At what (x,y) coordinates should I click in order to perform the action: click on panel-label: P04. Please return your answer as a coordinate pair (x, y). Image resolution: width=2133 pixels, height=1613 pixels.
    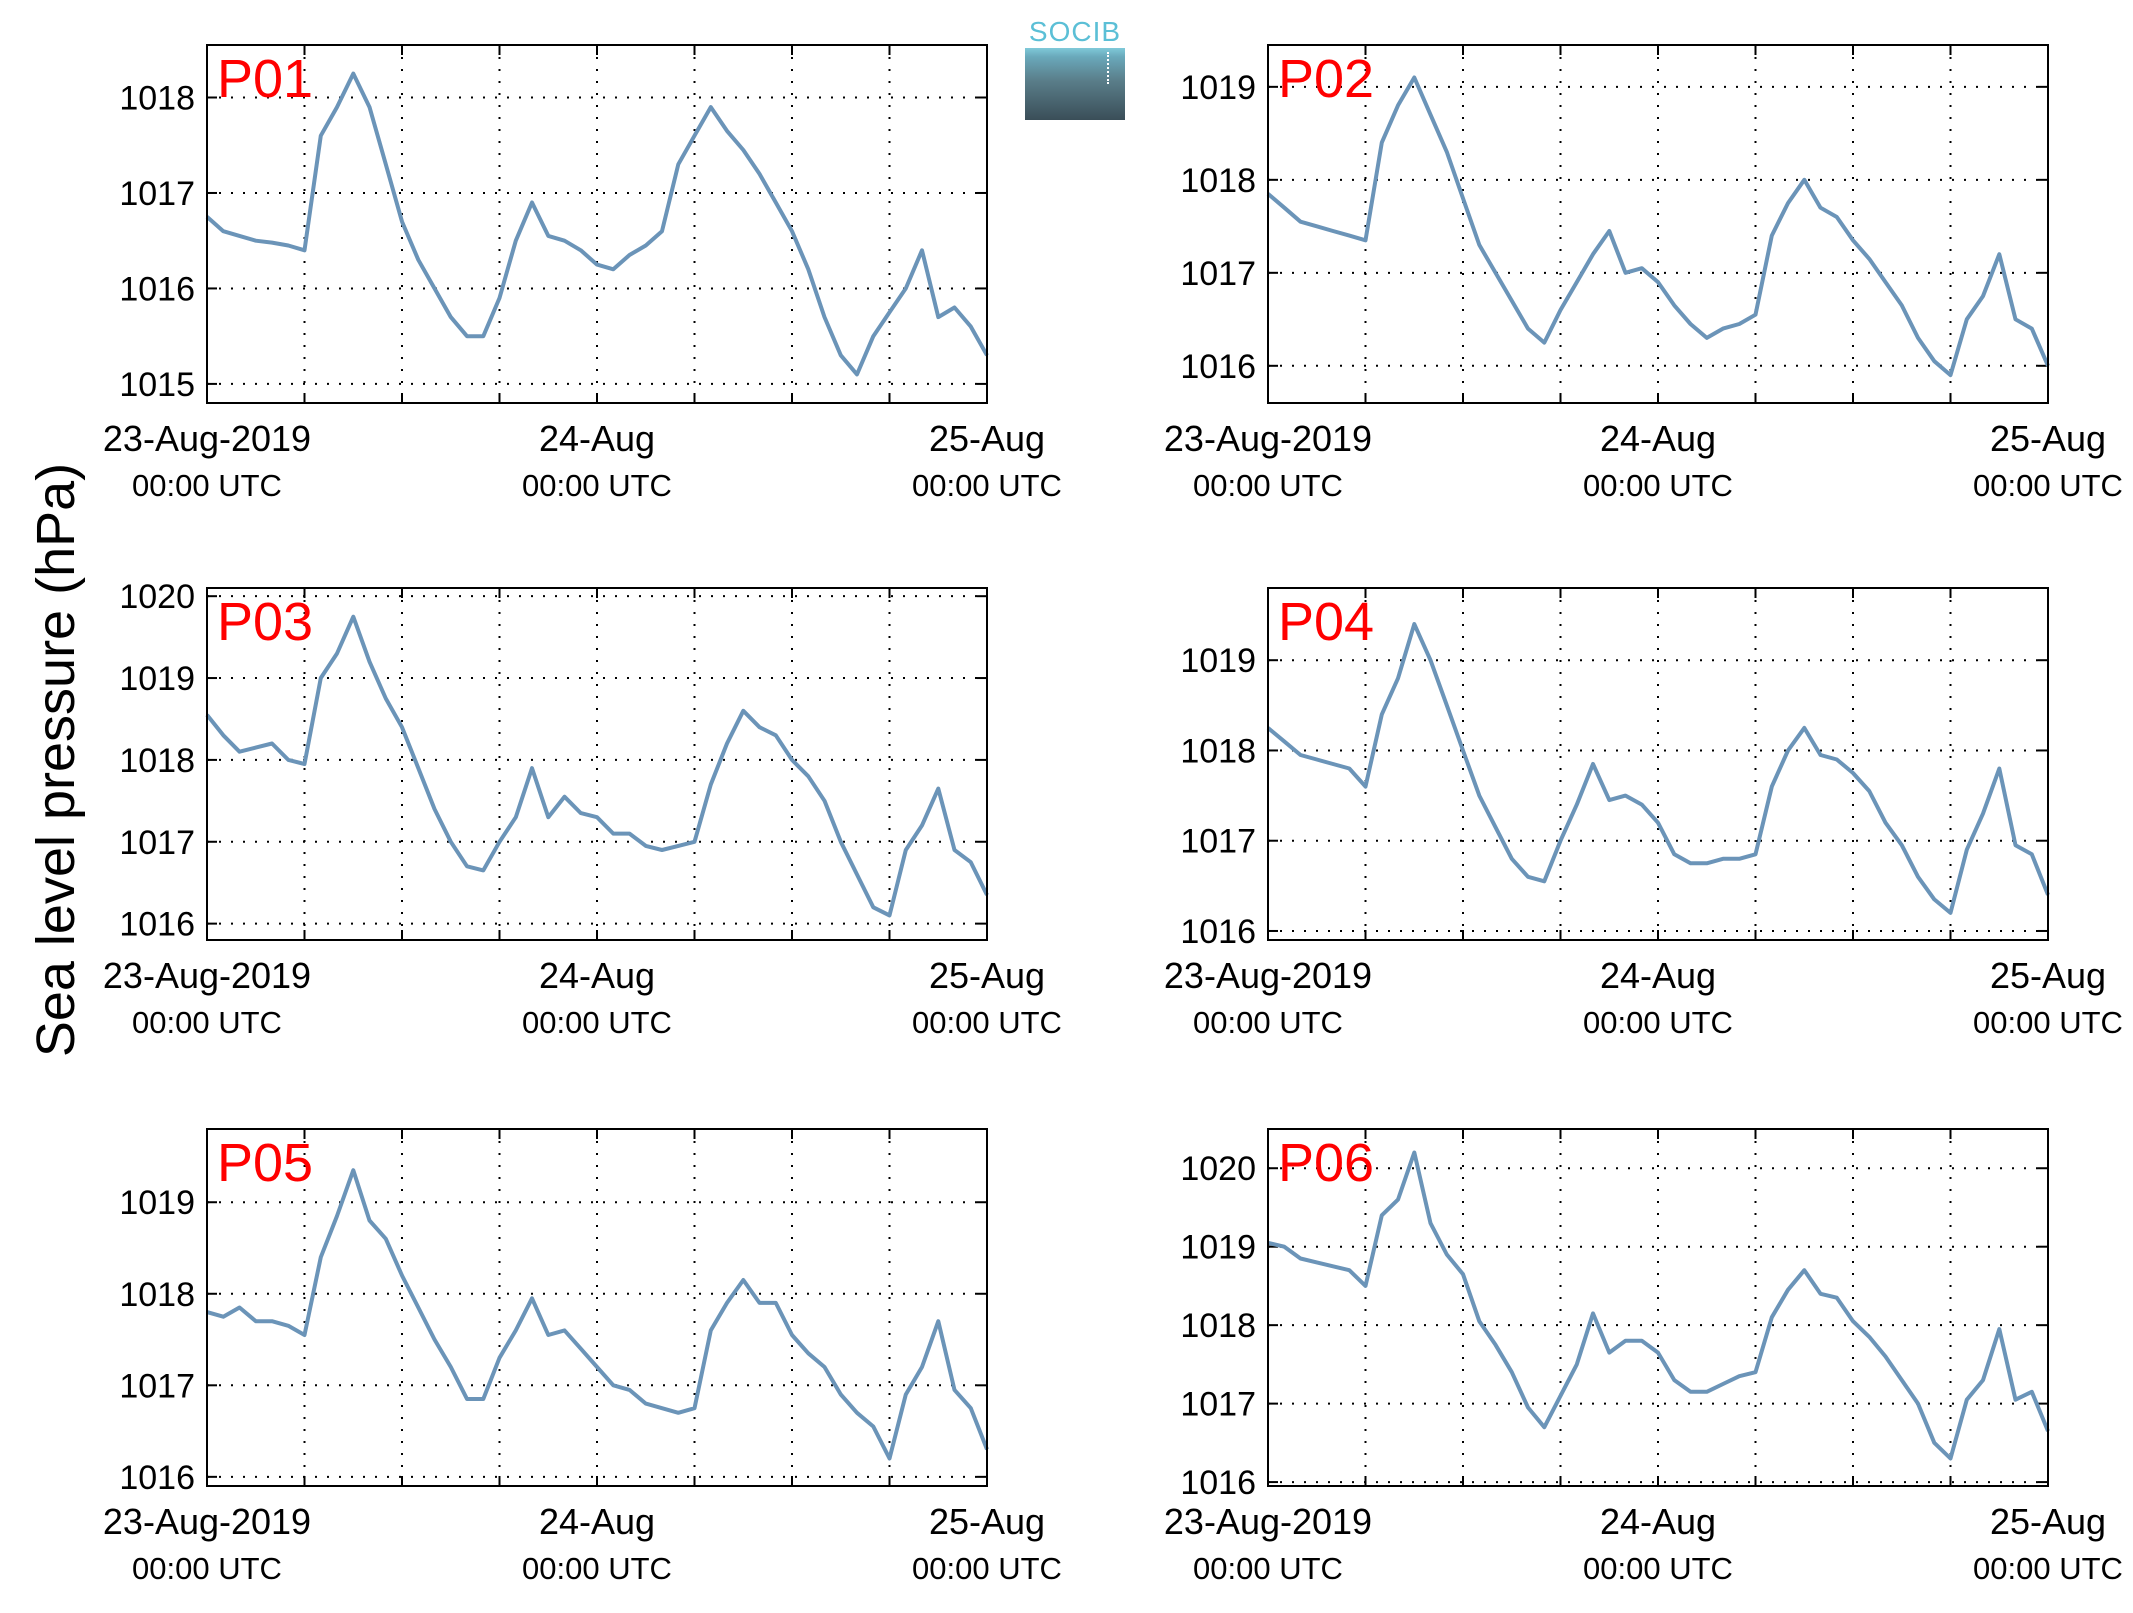
    Looking at the image, I should click on (1326, 622).